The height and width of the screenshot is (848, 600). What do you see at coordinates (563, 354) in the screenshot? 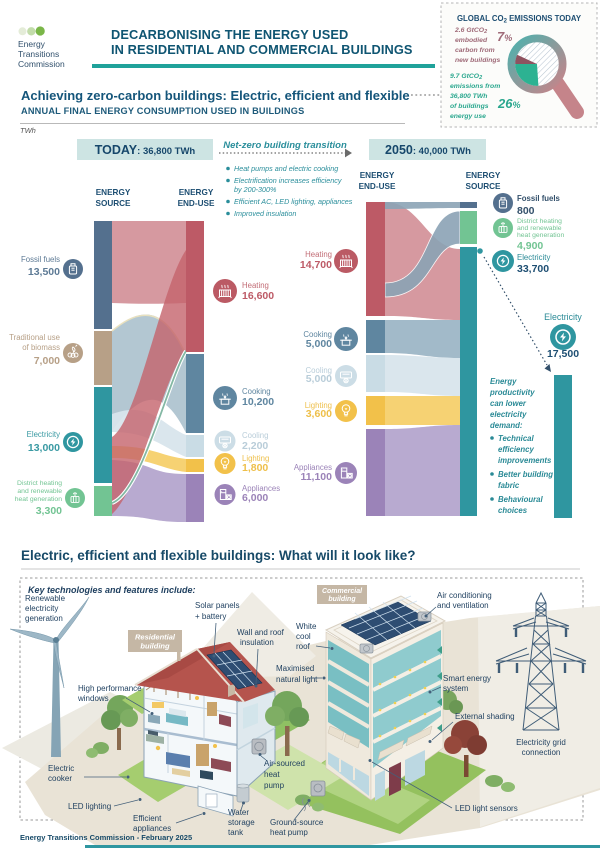
I see `svg-text: 17,500` at bounding box center [563, 354].